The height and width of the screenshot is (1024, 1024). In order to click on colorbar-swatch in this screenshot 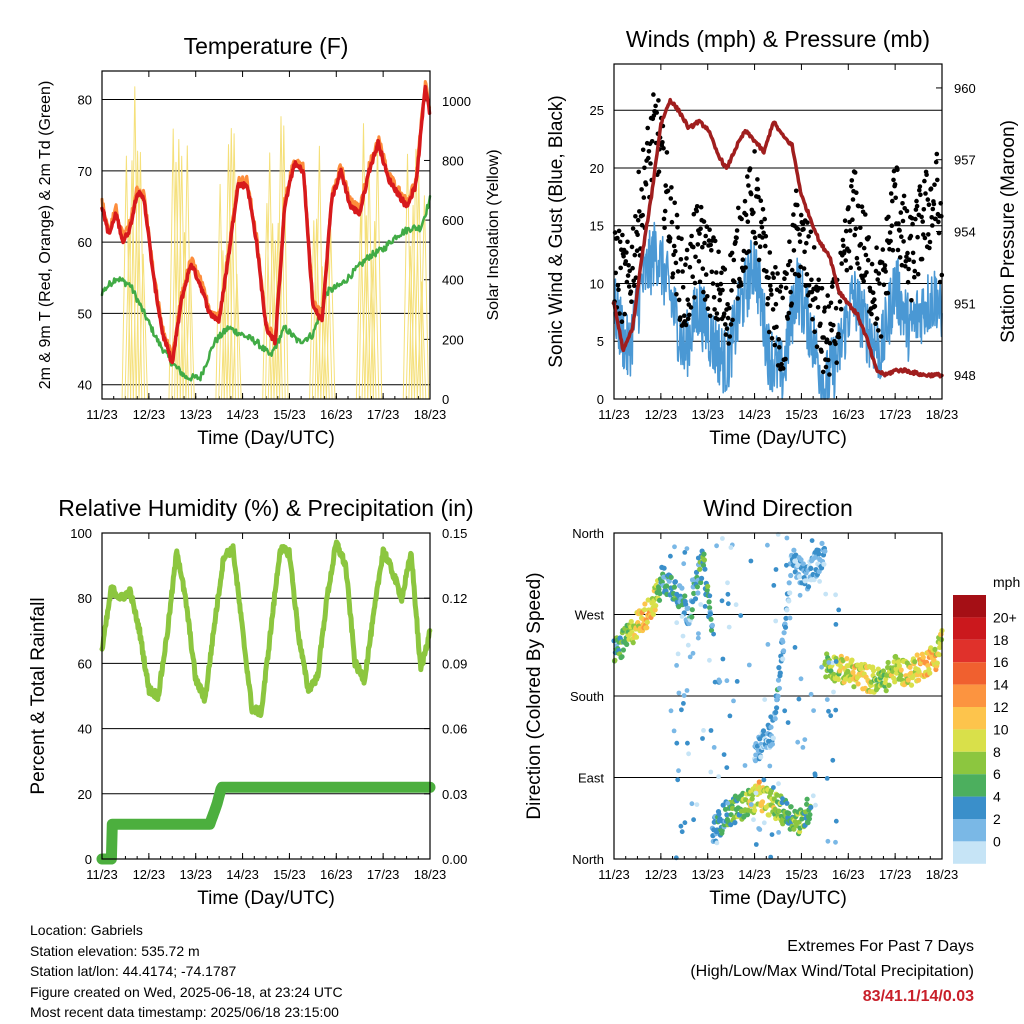, I will do `click(969, 763)`.